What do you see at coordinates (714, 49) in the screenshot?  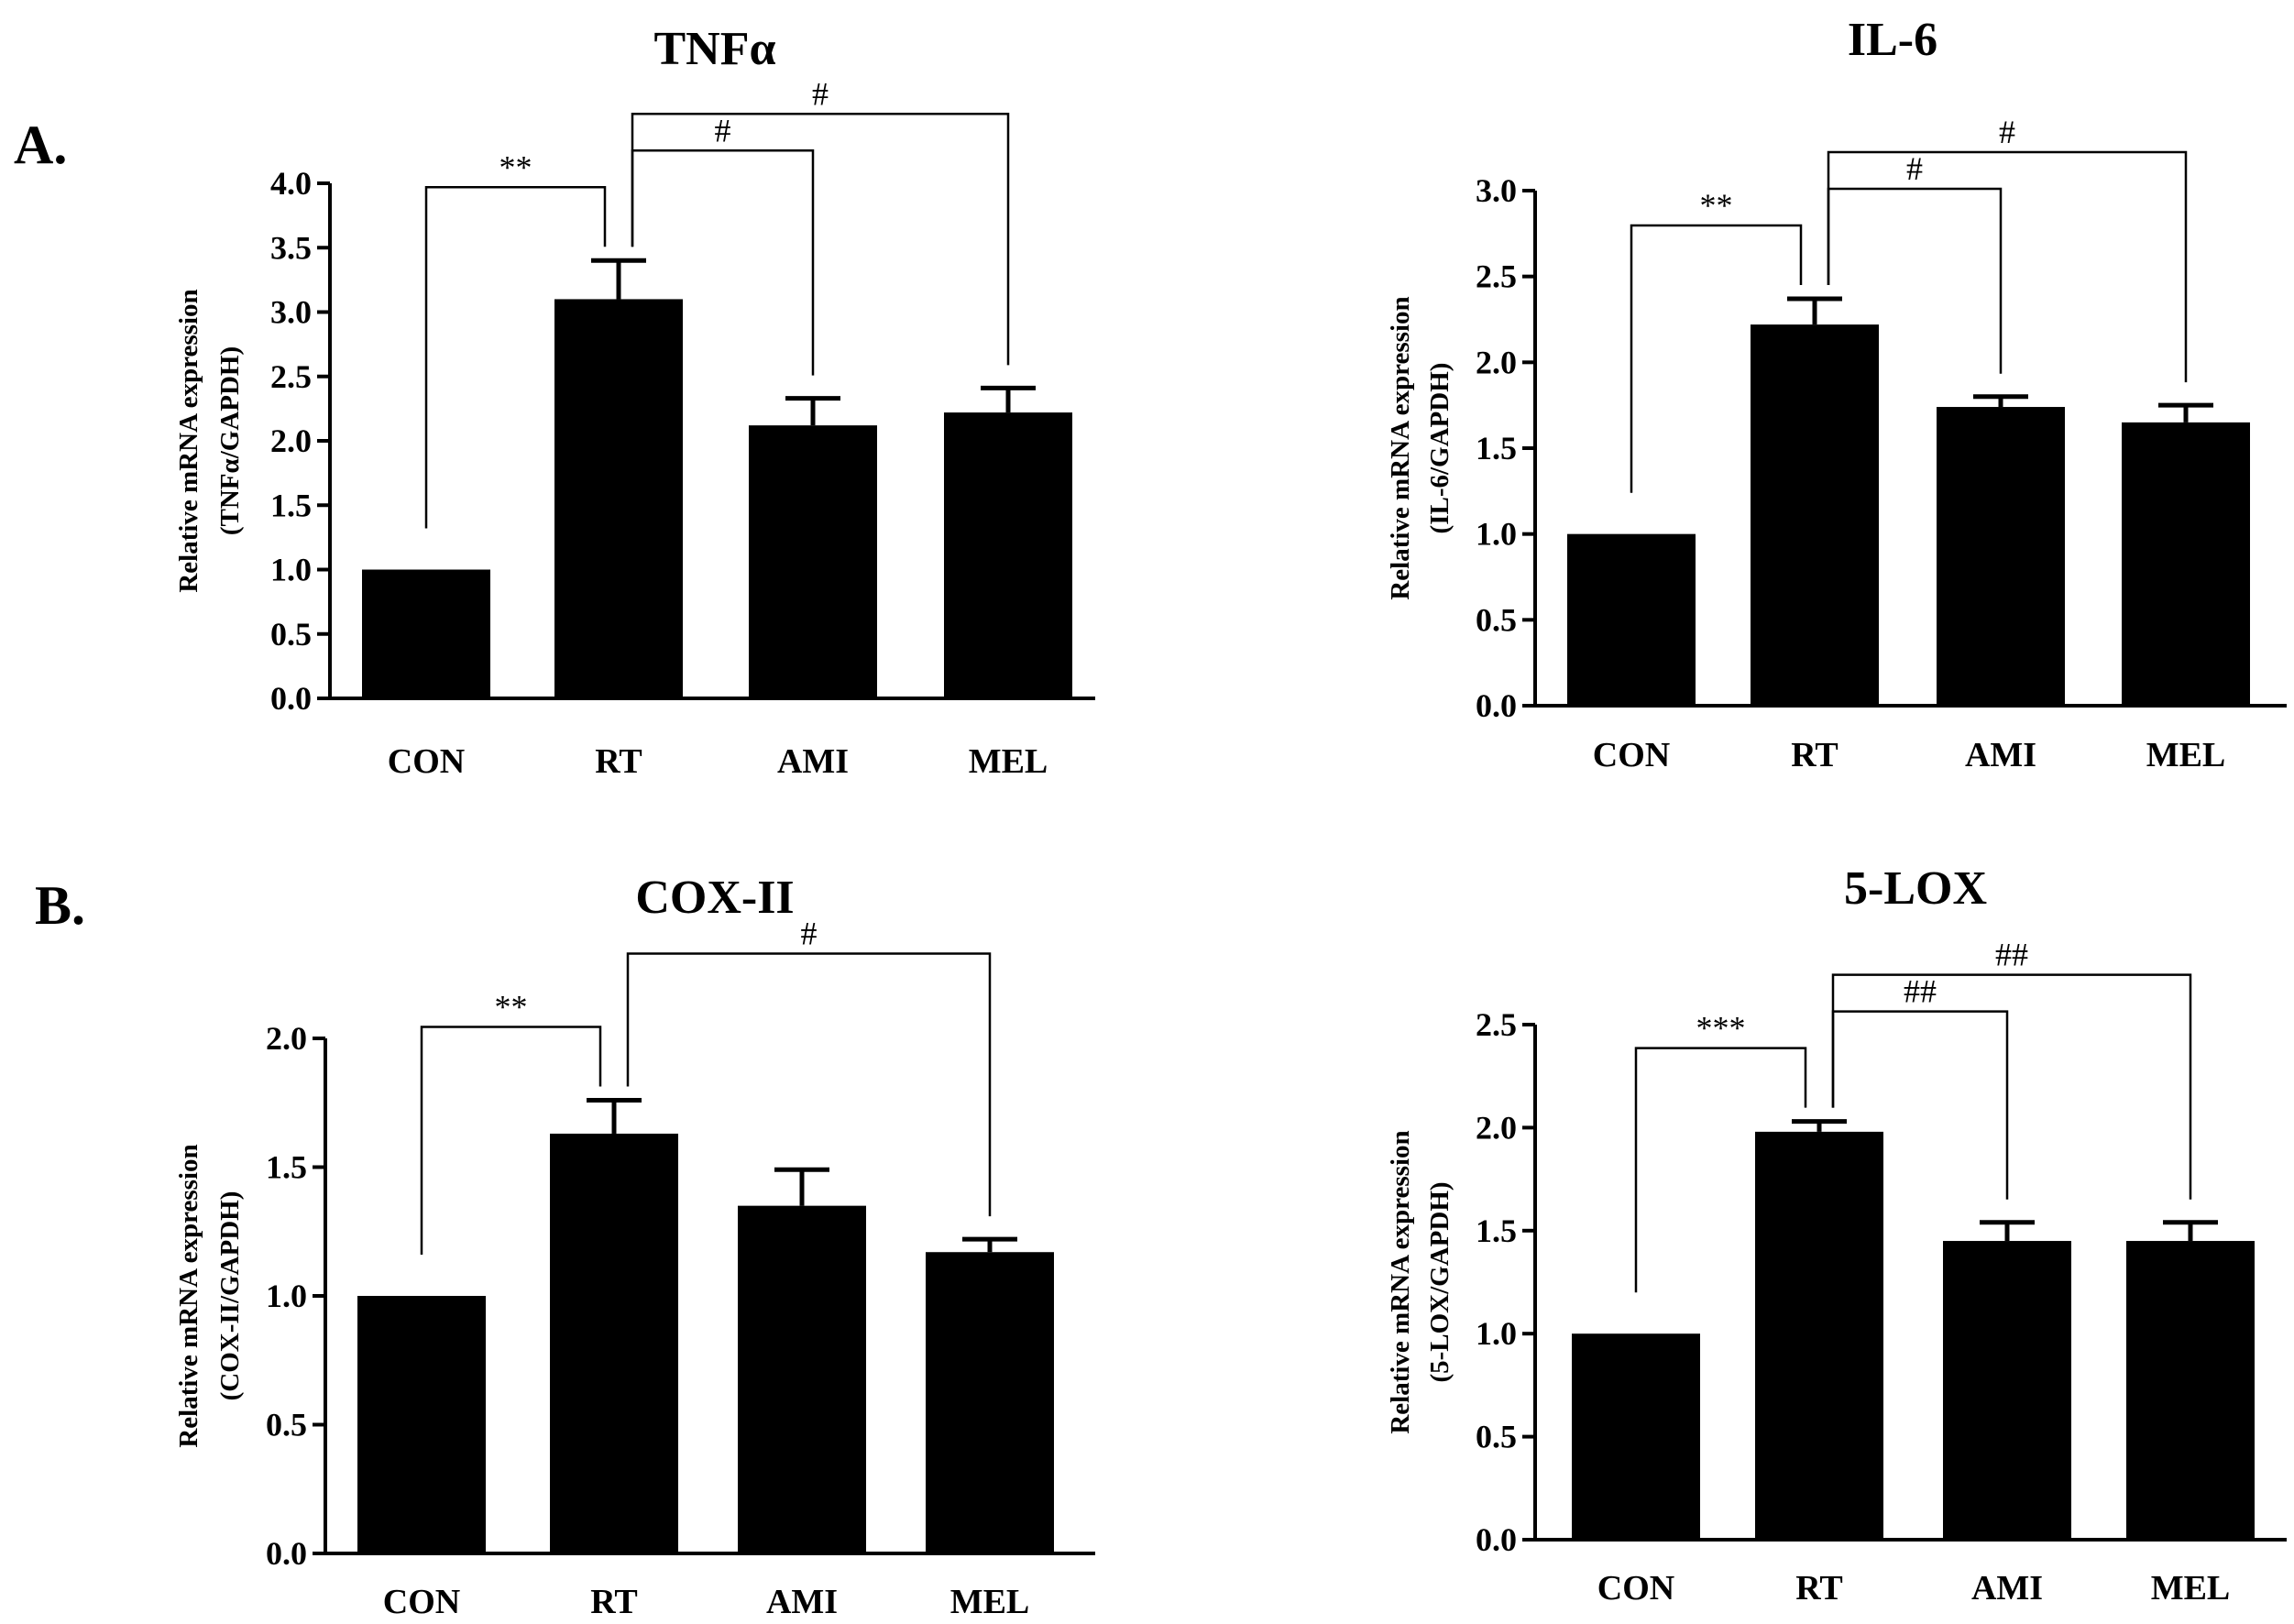 I see `chart-title: TNFα` at bounding box center [714, 49].